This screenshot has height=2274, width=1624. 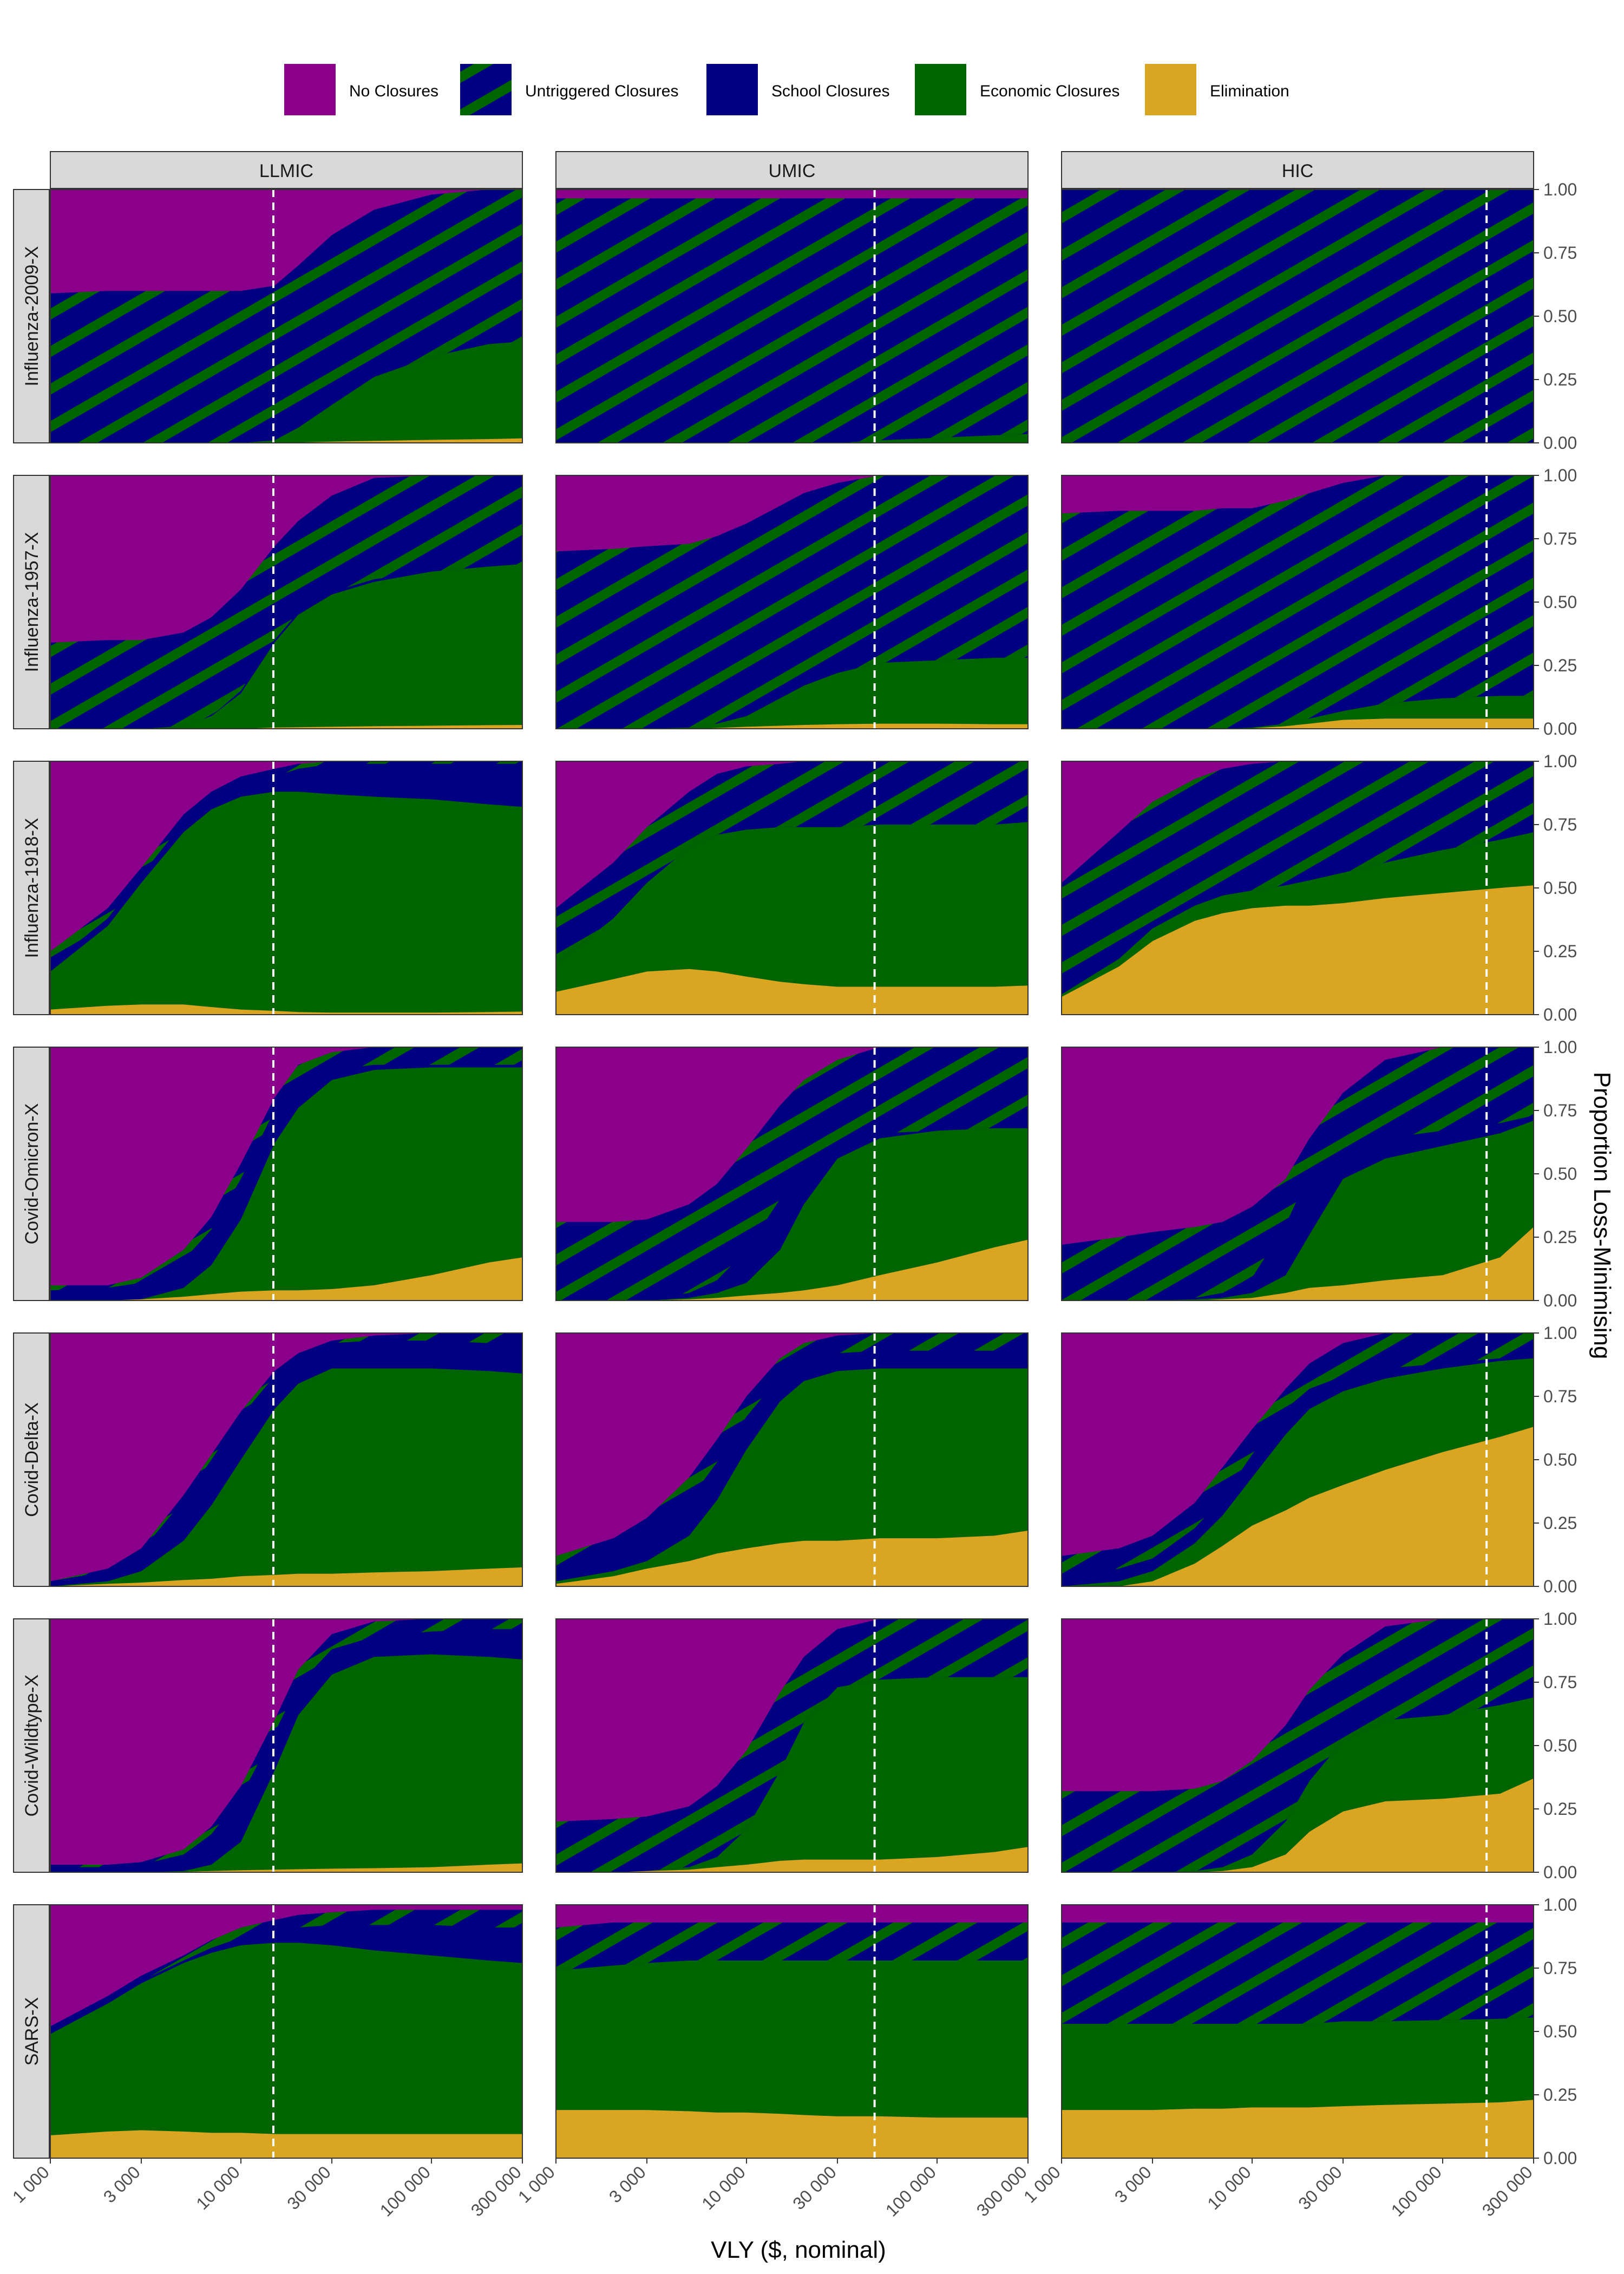 I want to click on legend-label: School Closures, so click(x=830, y=91).